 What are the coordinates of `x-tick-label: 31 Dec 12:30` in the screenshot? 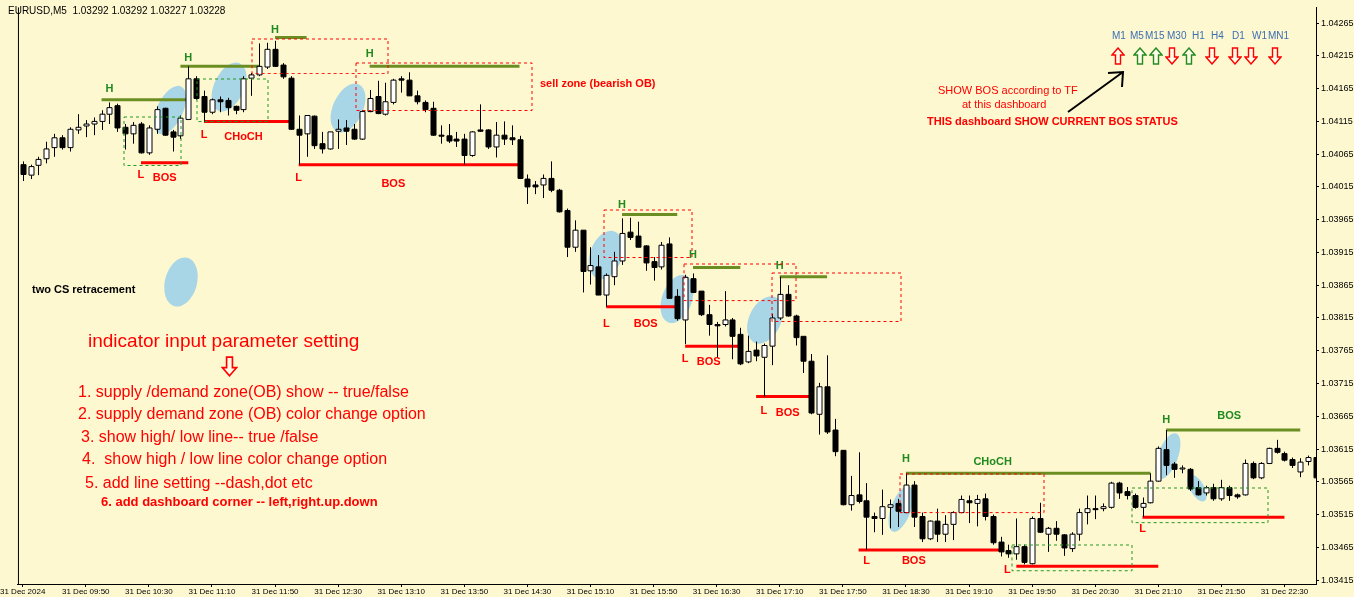 It's located at (338, 591).